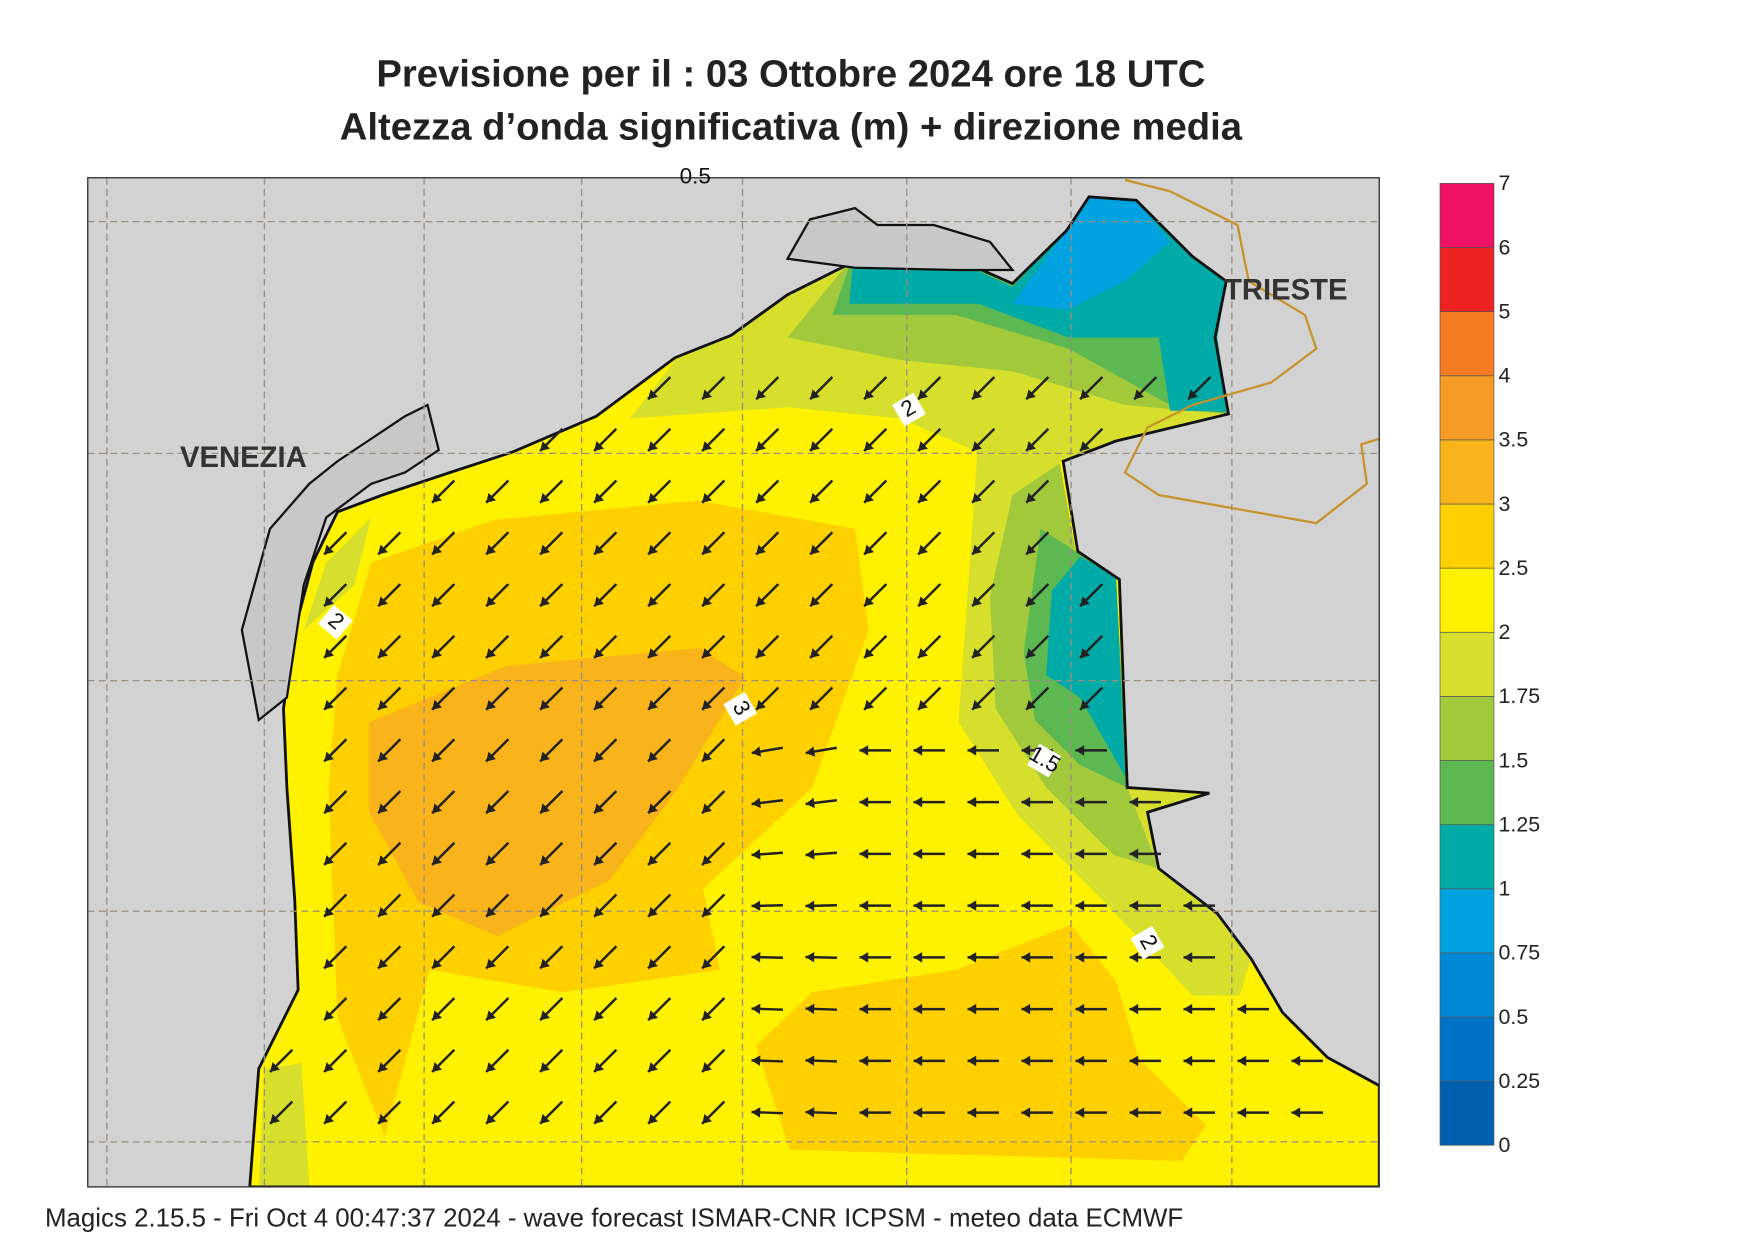 This screenshot has width=1755, height=1242. Describe the element at coordinates (1505, 504) in the screenshot. I see `colorbar-label: 3` at that location.